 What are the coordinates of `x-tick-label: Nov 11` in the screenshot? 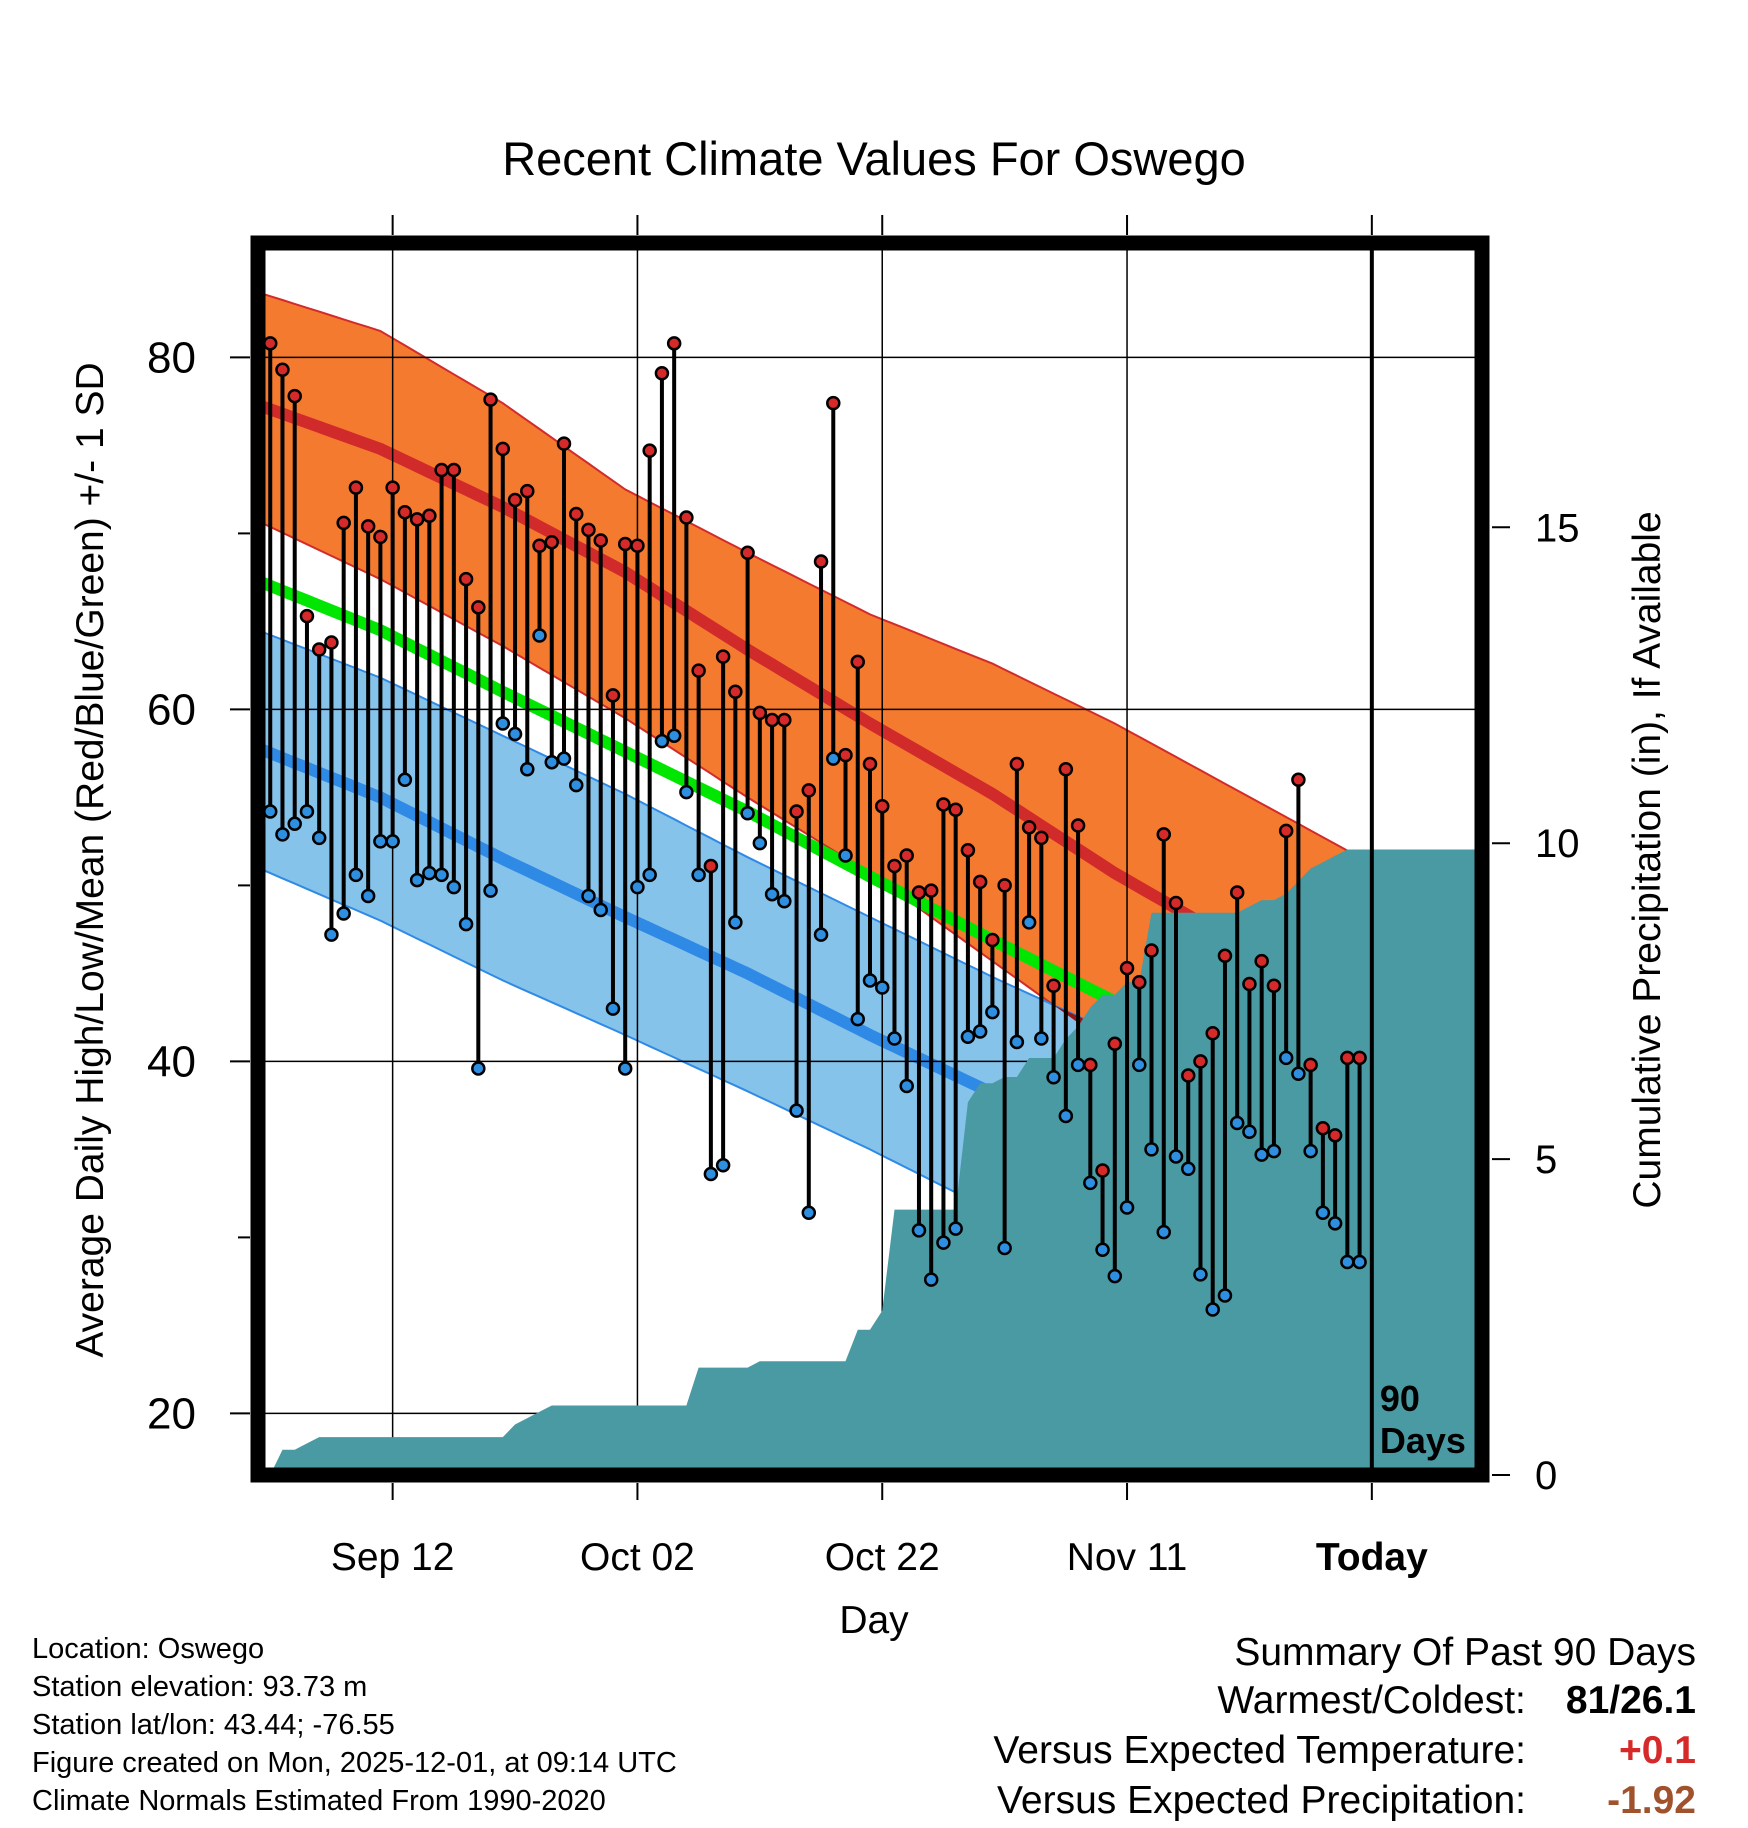 It's located at (1127, 1557).